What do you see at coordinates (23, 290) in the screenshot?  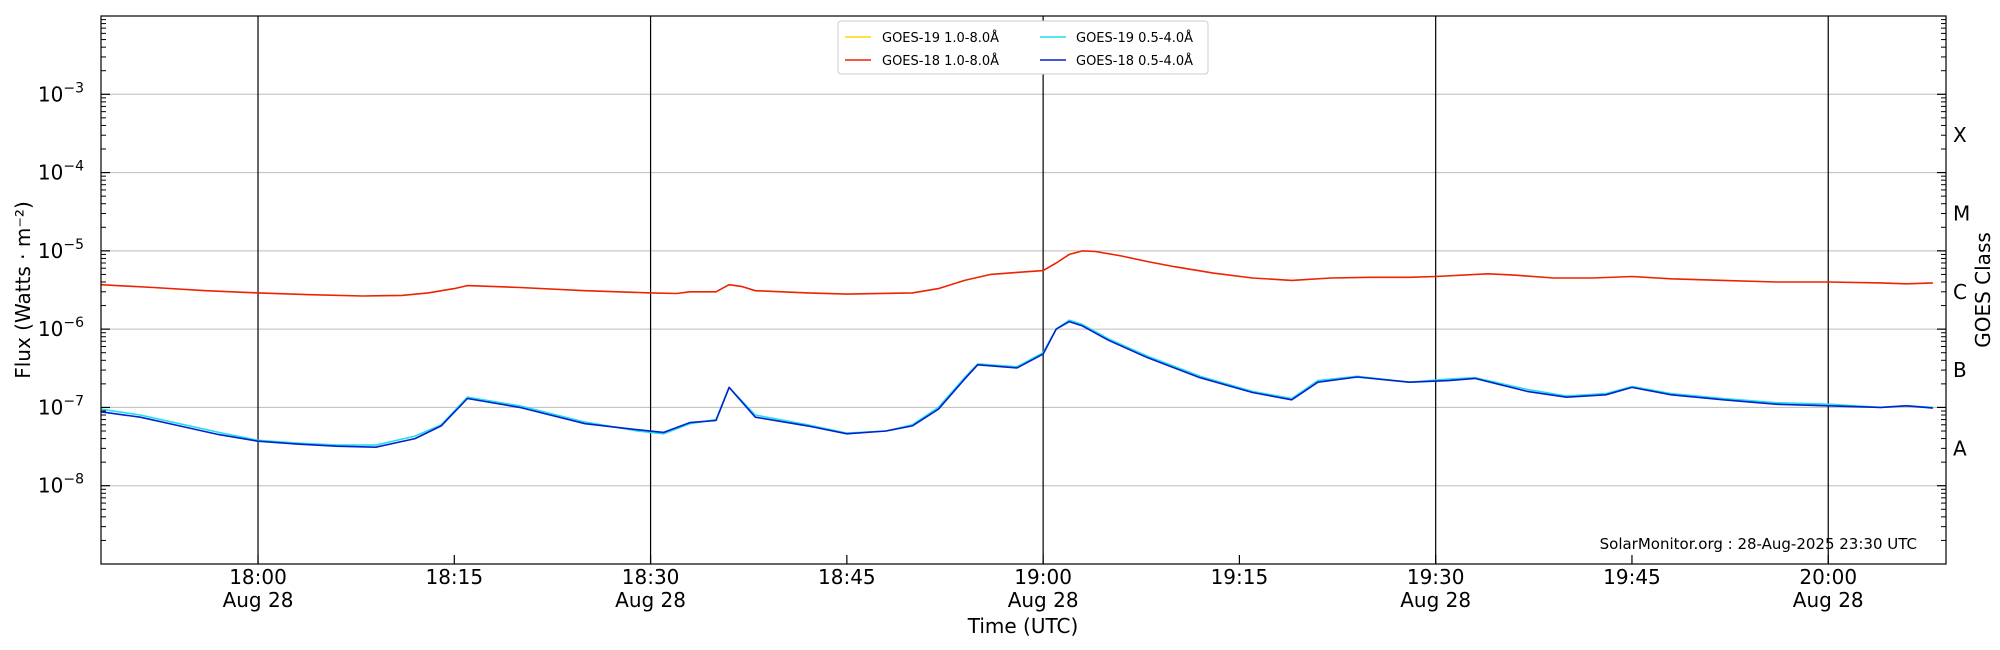 I see `y-axis-title: Flux (Watts · m⁻²)` at bounding box center [23, 290].